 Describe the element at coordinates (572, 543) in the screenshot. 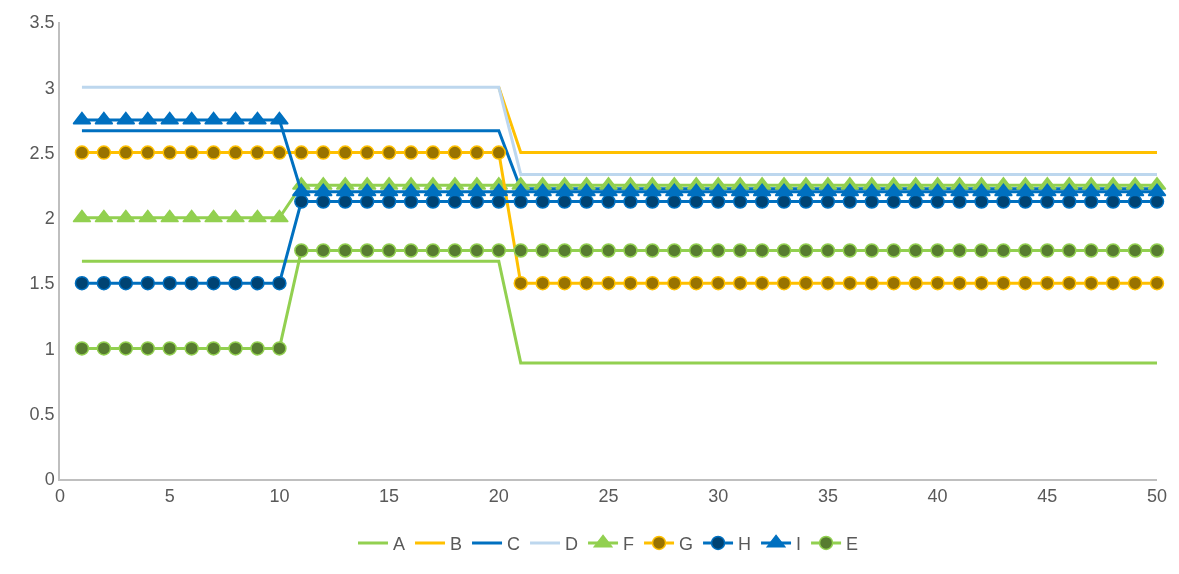

I see `legend-label: D` at that location.